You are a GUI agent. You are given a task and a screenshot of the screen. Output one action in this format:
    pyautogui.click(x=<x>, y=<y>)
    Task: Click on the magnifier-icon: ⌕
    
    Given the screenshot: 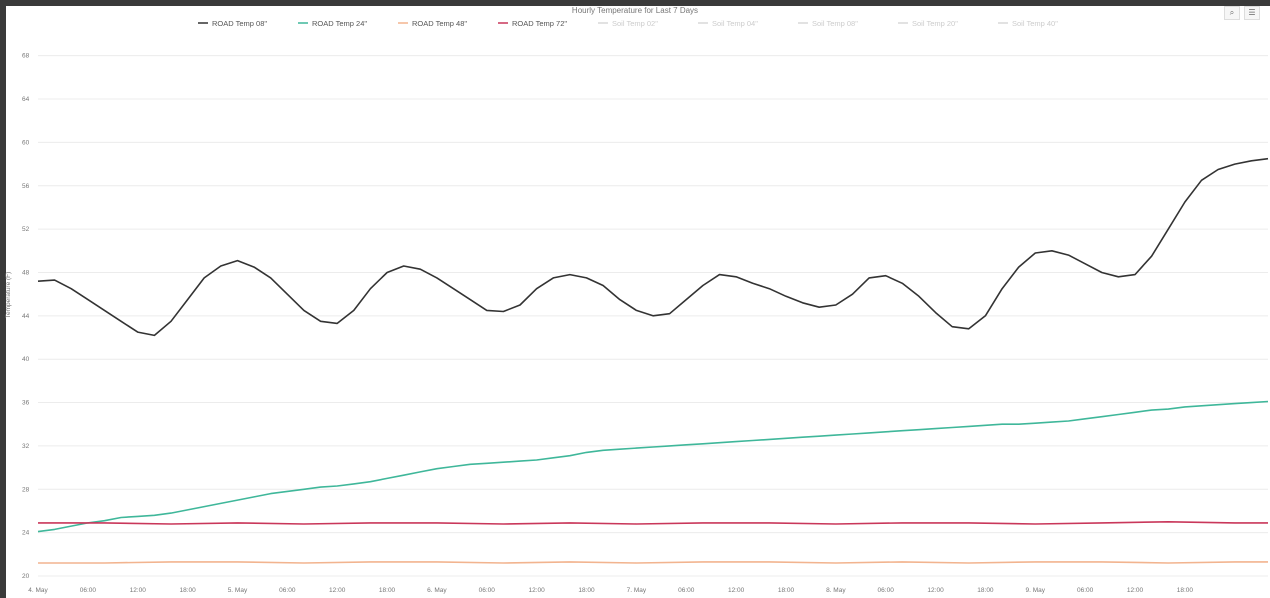 What is the action you would take?
    pyautogui.click(x=1232, y=13)
    